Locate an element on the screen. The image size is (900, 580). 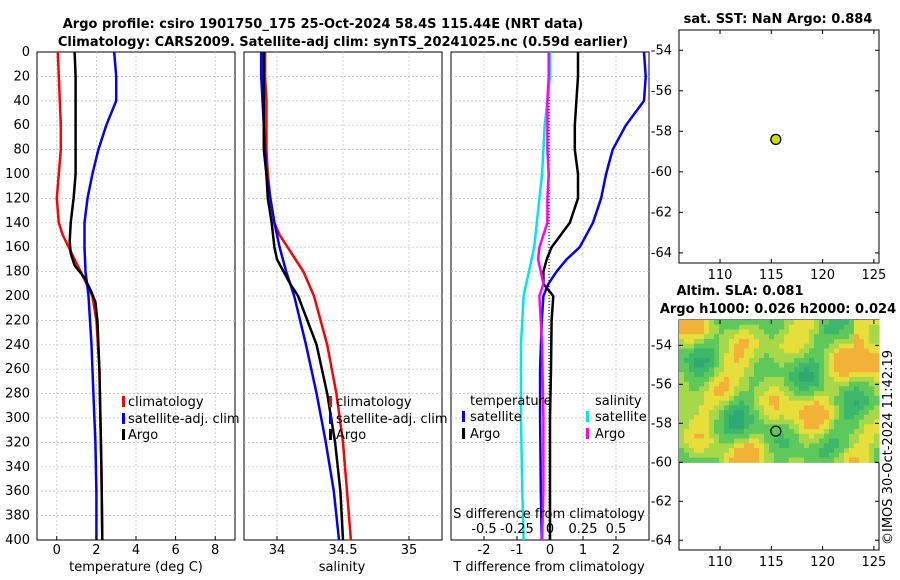
argo-location-marker is located at coordinates (776, 139).